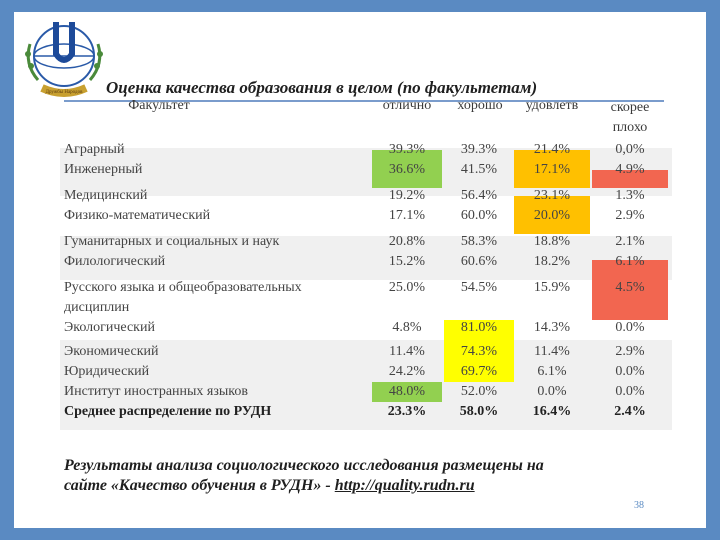 The image size is (720, 540). Describe the element at coordinates (407, 241) in the screenshot. I see `value-cell: 20.8%` at that location.